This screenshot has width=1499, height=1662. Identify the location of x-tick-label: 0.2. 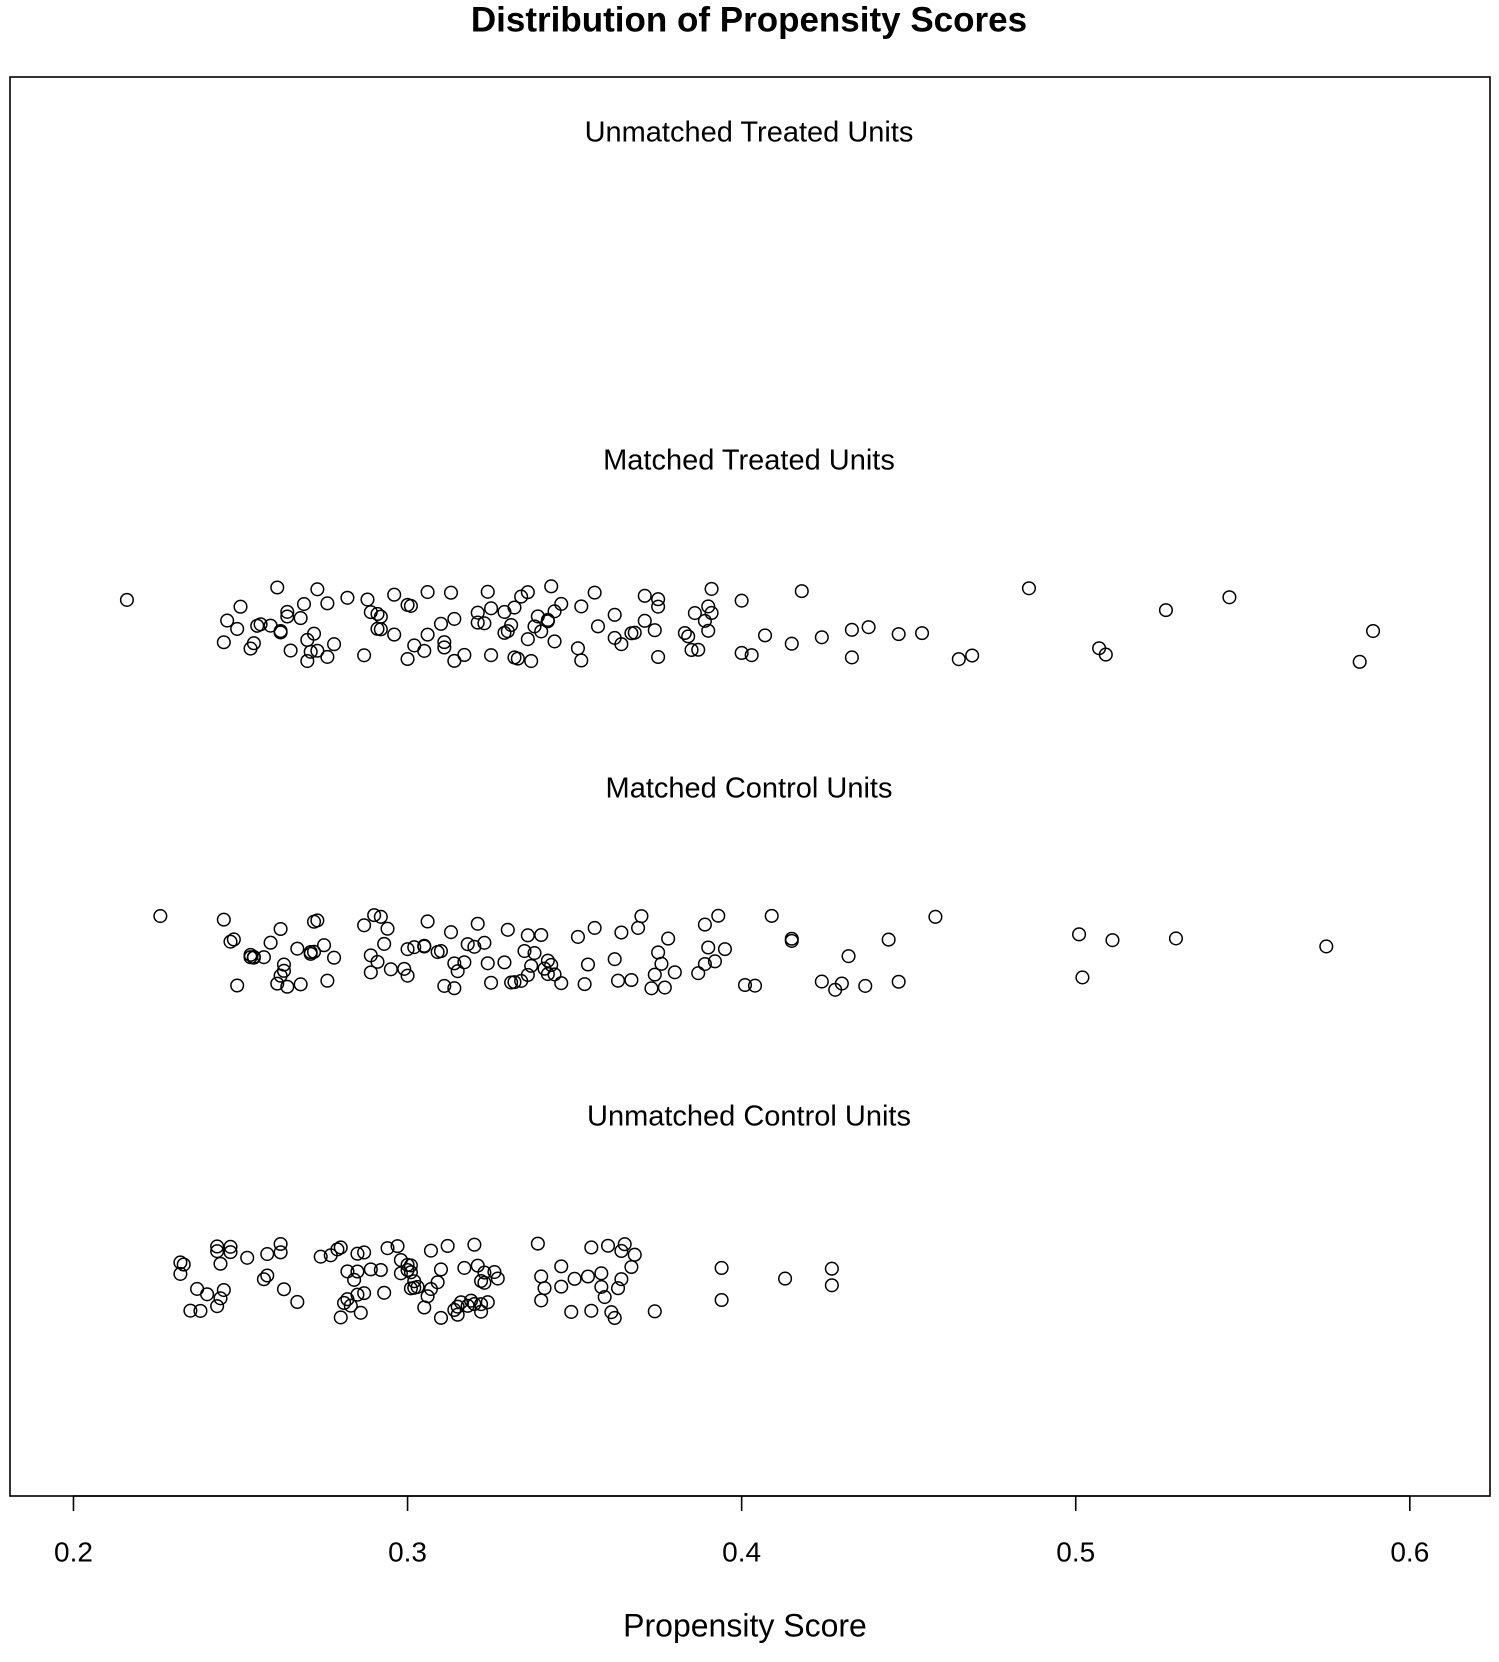
(73, 1551).